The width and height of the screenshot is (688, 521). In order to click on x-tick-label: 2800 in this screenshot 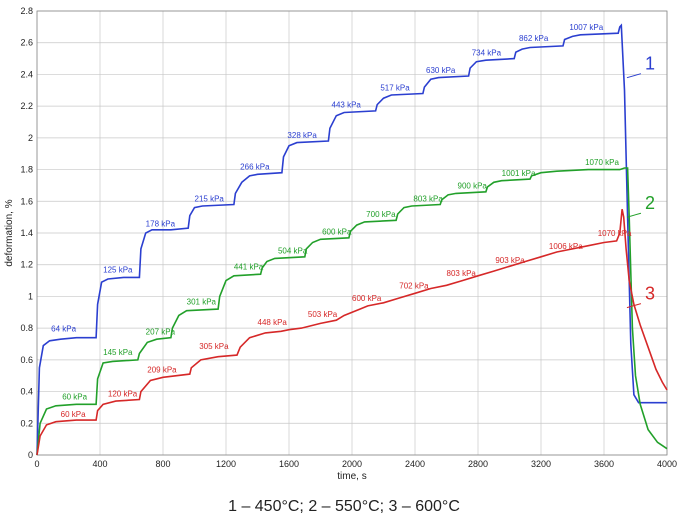, I will do `click(478, 464)`.